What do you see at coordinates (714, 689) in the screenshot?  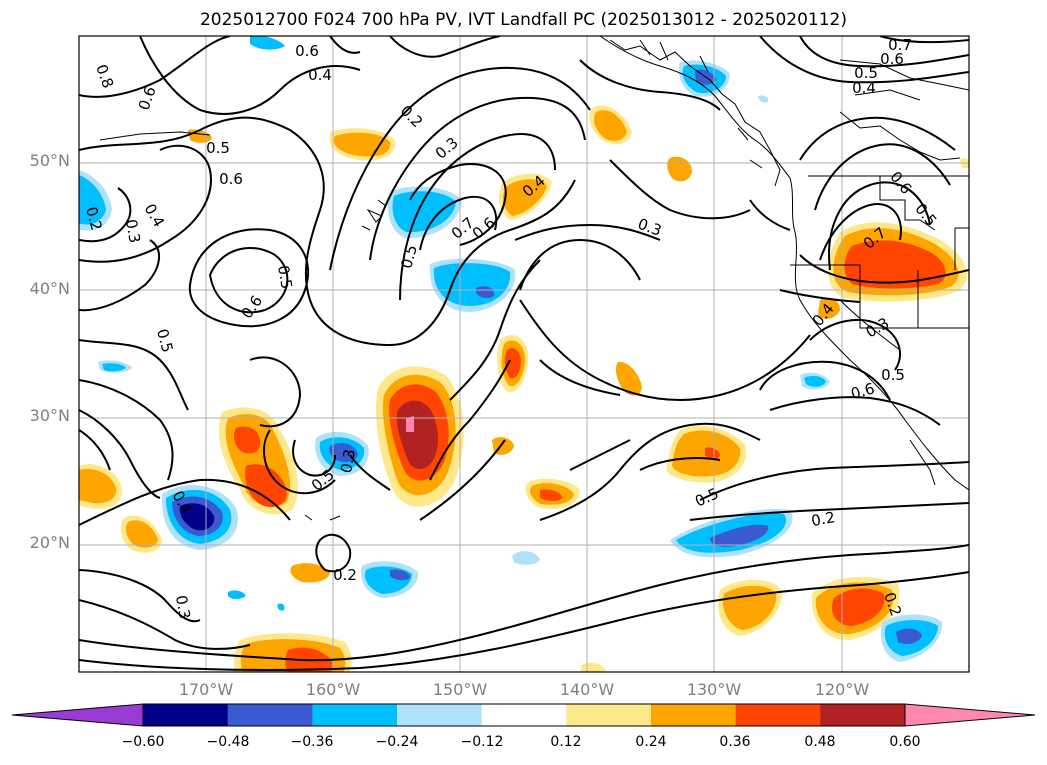 I see `lon-label: 130°W` at bounding box center [714, 689].